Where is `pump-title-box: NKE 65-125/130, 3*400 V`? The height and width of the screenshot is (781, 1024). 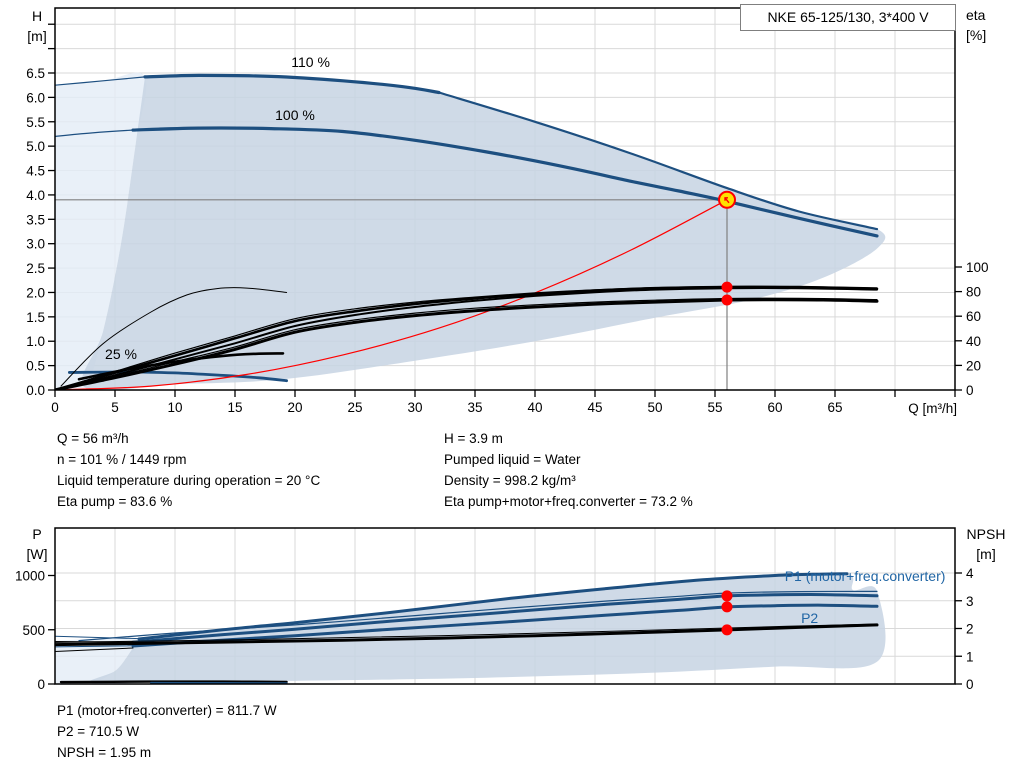 pump-title-box: NKE 65-125/130, 3*400 V is located at coordinates (848, 17).